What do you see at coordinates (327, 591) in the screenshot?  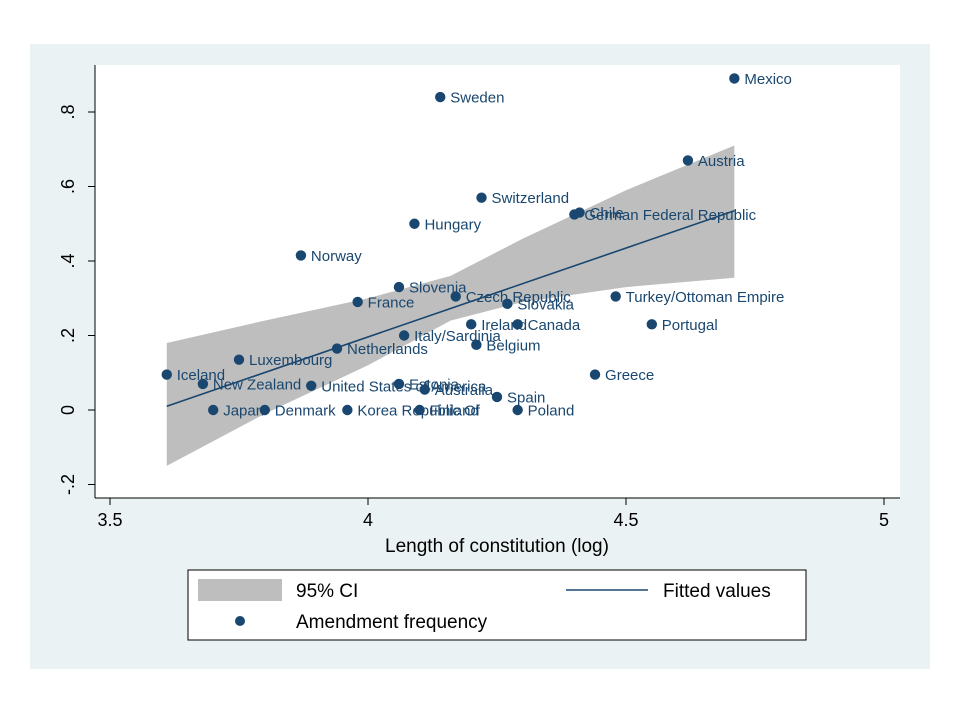 I see `legend-ci-label: 95% CI` at bounding box center [327, 591].